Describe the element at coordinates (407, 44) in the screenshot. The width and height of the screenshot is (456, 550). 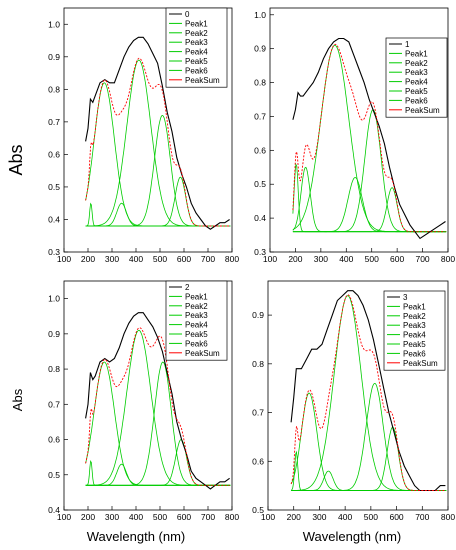
I see `legend-label: 1` at that location.